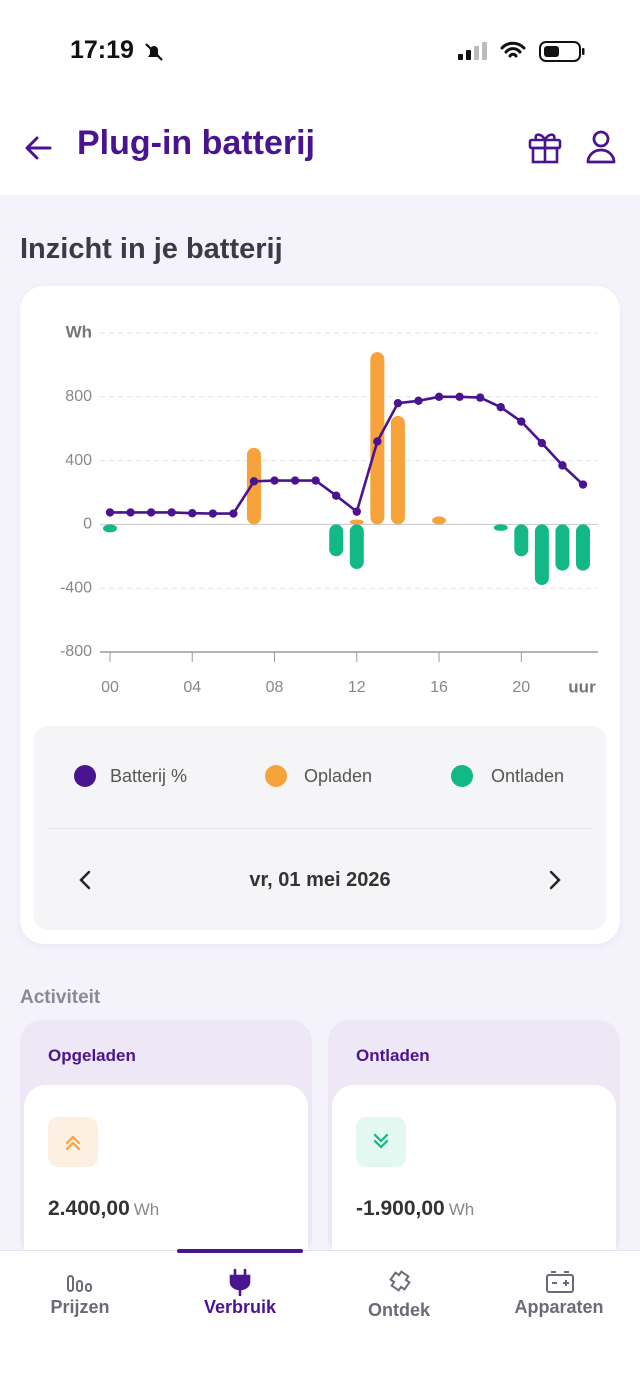 The width and height of the screenshot is (640, 1394). Describe the element at coordinates (76, 651) in the screenshot. I see `y-tick-label: -800` at that location.